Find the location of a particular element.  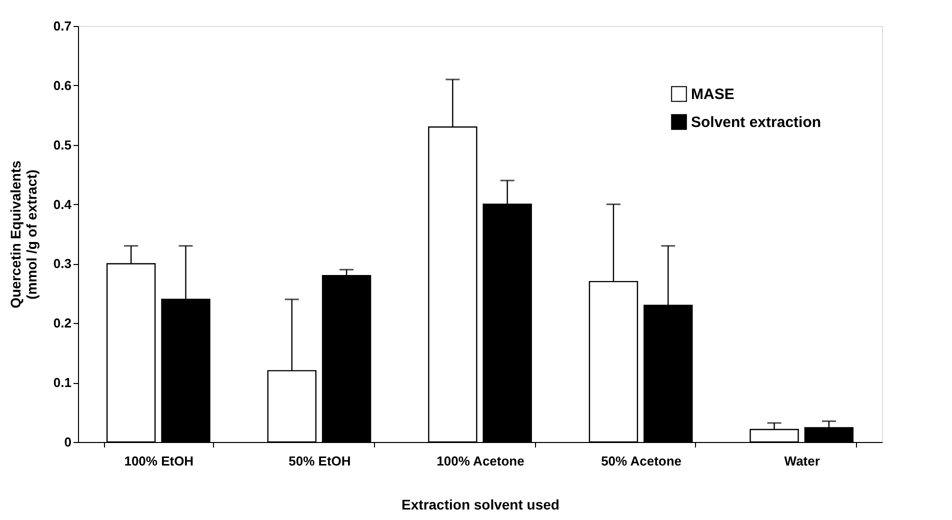

legend-label: Solvent extraction is located at coordinates (756, 122).